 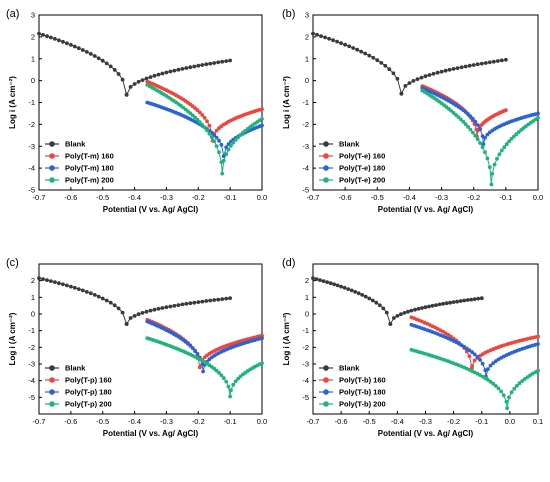 I want to click on x-tick-label: -0.5, so click(x=377, y=197).